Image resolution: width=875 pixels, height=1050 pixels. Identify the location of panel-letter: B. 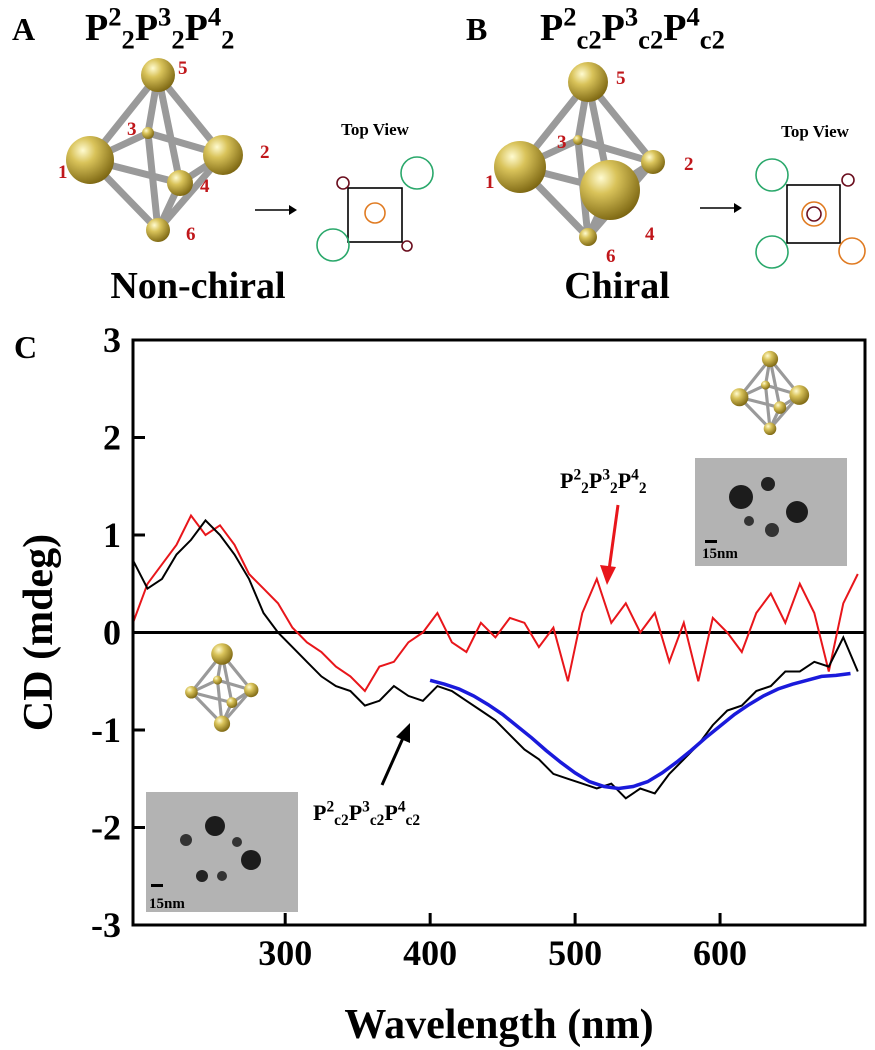
(476, 29).